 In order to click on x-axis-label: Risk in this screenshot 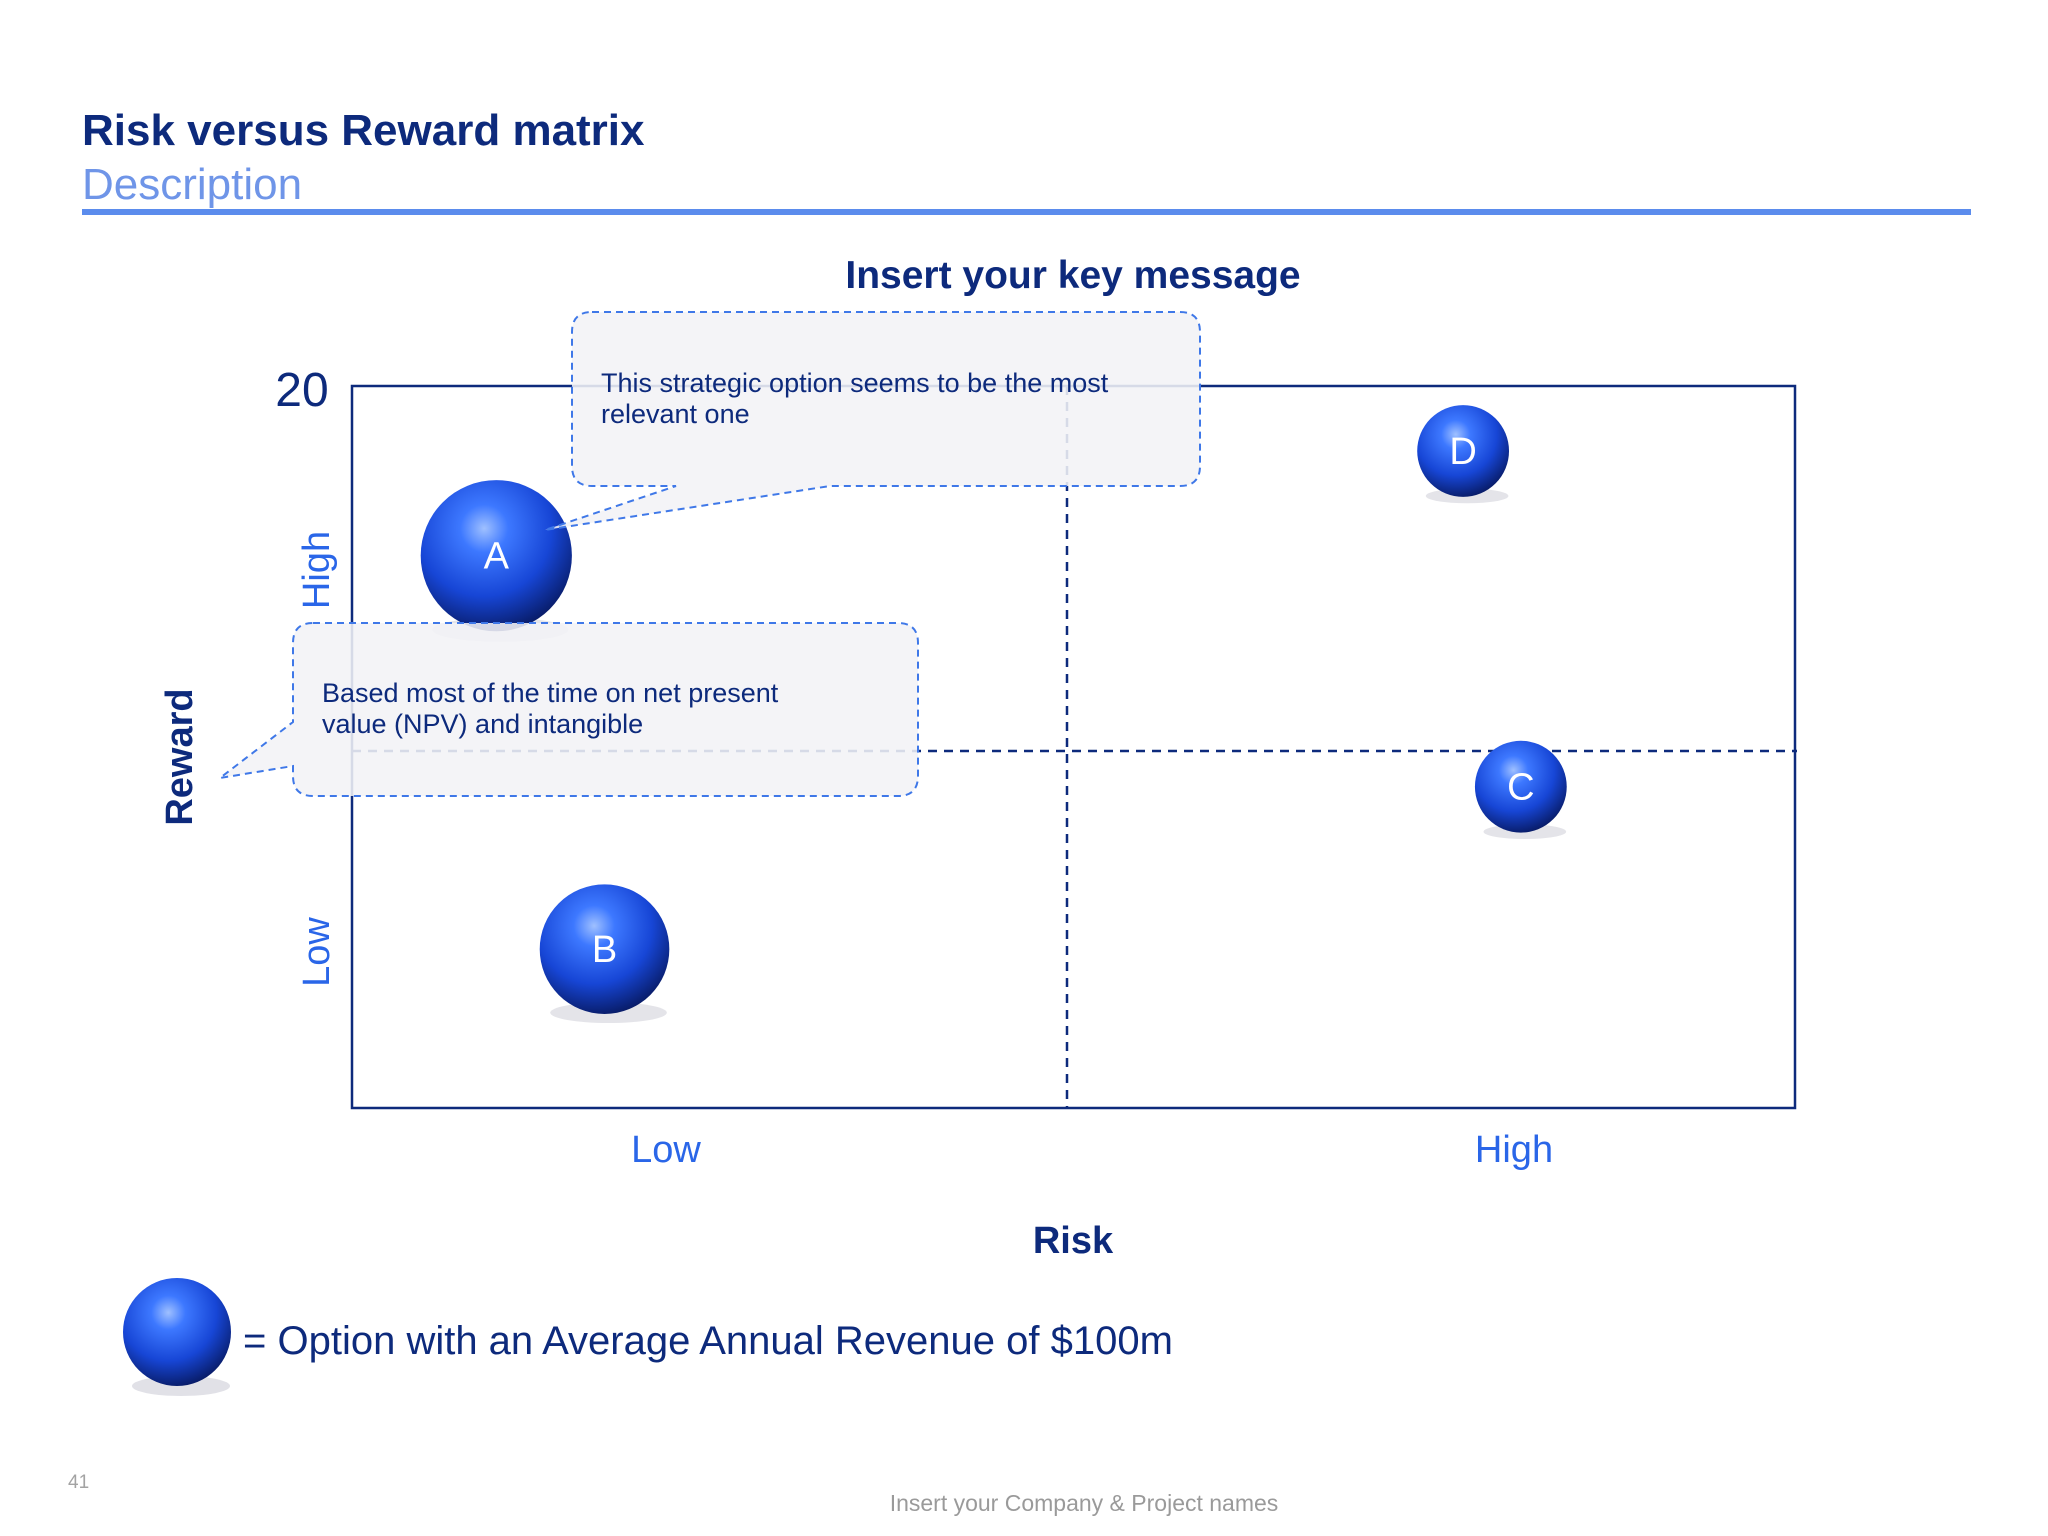, I will do `click(1073, 1241)`.